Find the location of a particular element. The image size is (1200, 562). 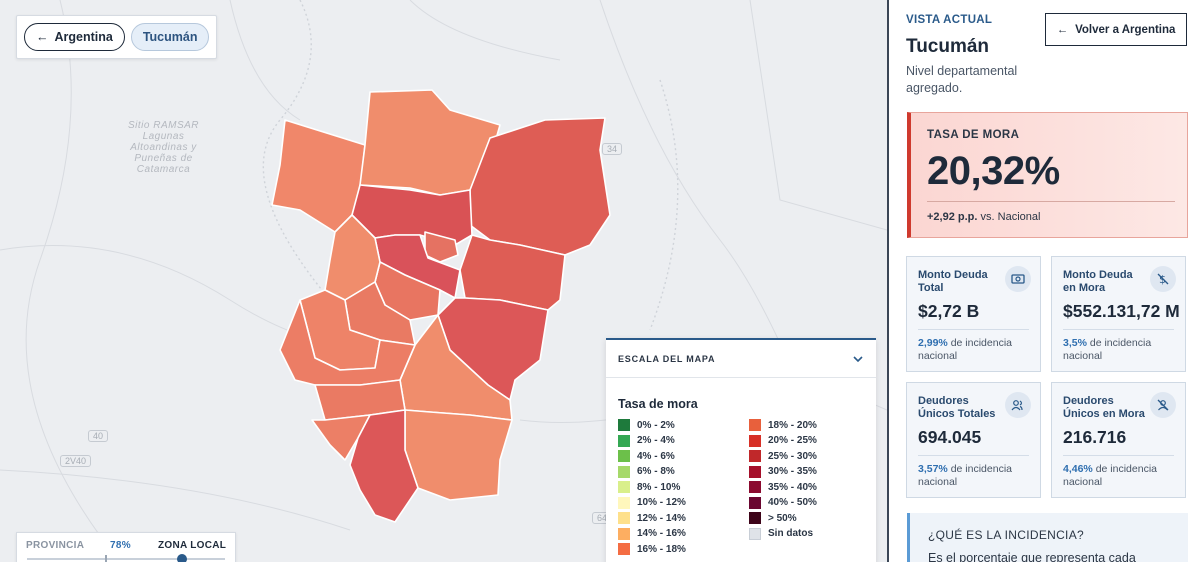

arrow-left-icon: ← is located at coordinates (1062, 29).